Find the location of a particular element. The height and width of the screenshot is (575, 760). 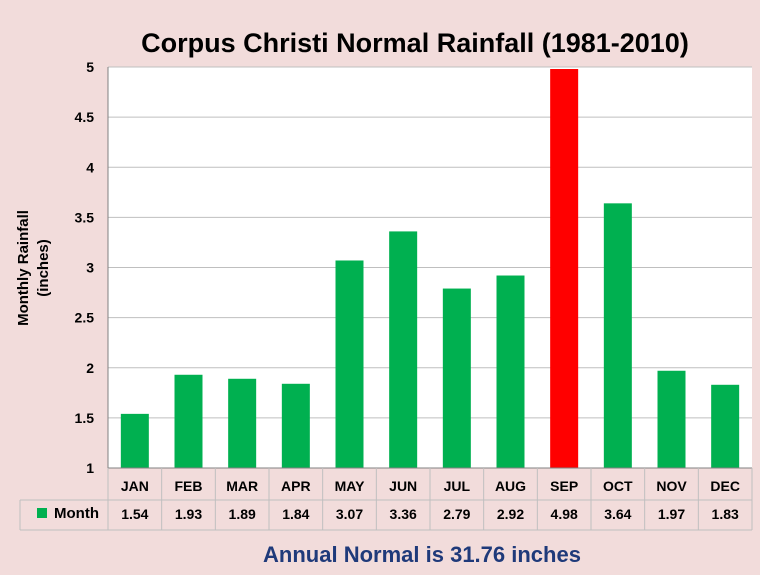

data-table-value: 1.89 is located at coordinates (242, 514).